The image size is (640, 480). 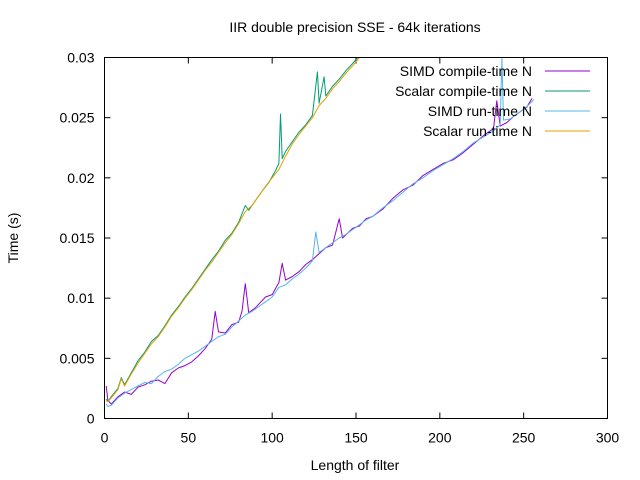 What do you see at coordinates (355, 465) in the screenshot?
I see `x-axis-label: Length of filter` at bounding box center [355, 465].